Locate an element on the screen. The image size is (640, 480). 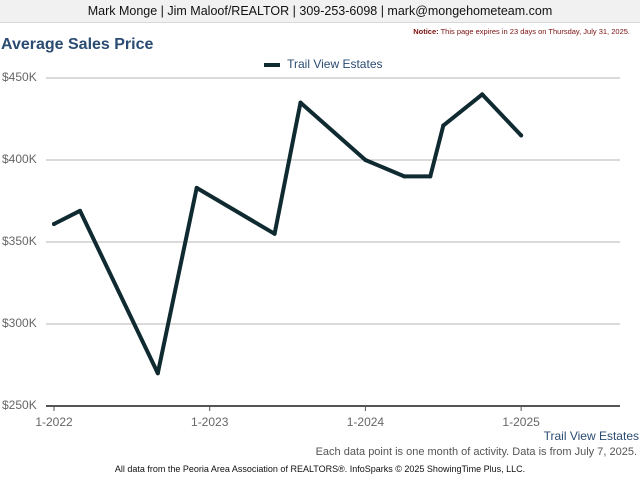
chart-title: Average Sales Price is located at coordinates (77, 44).